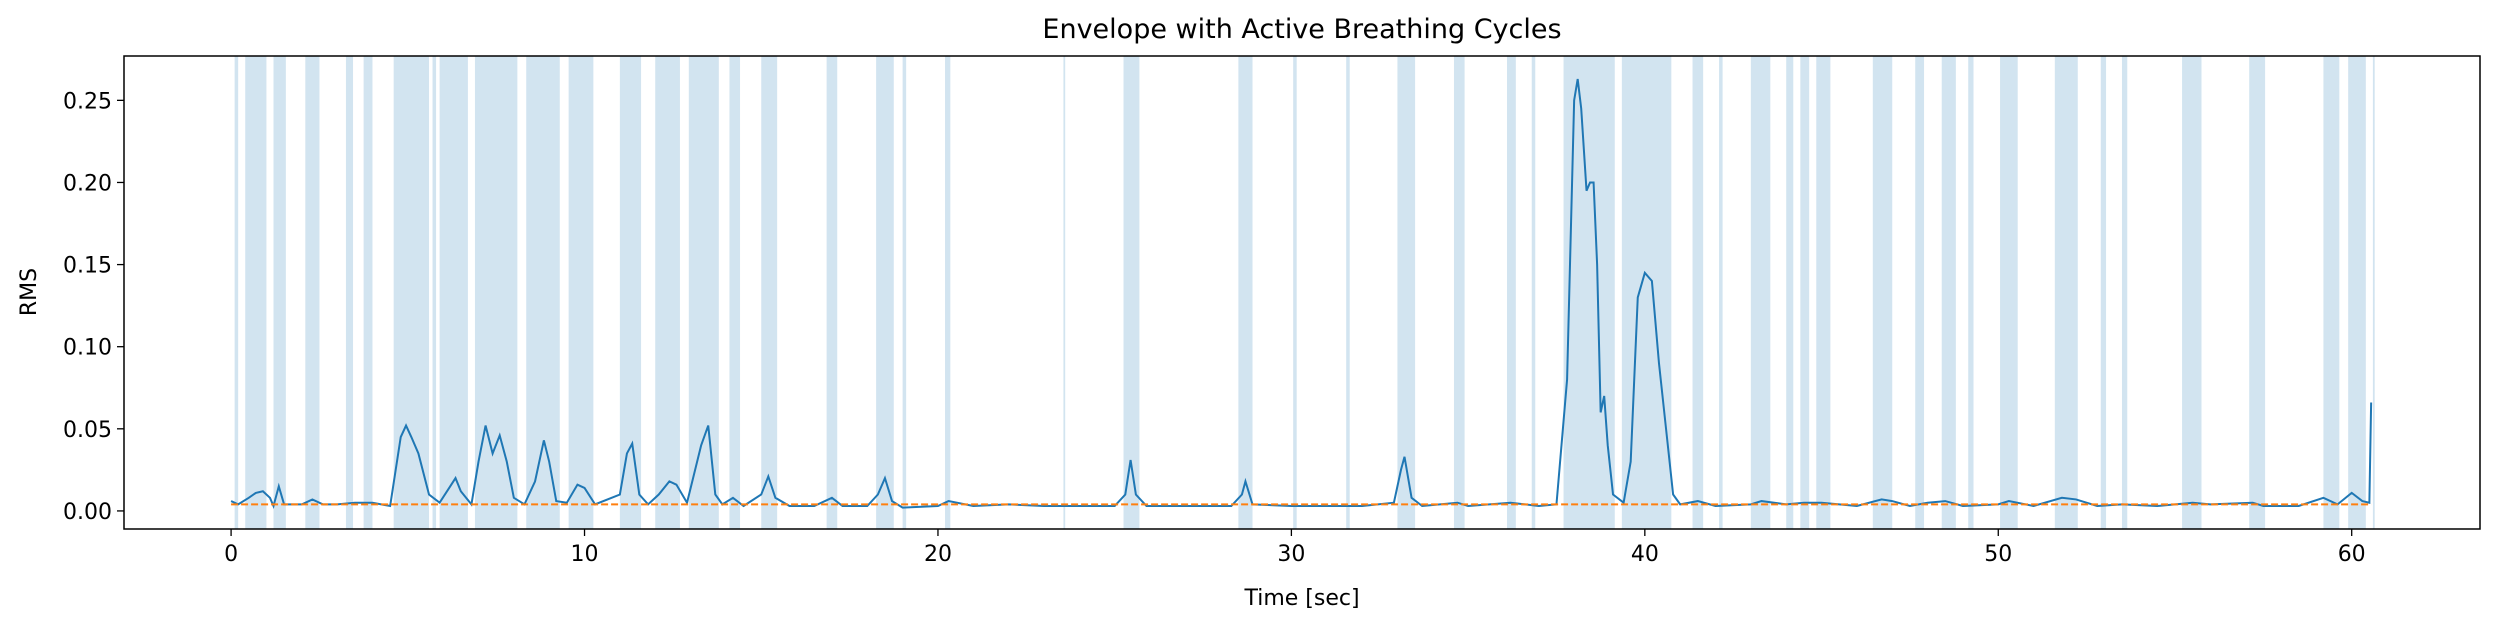 The image size is (2500, 627). I want to click on x-axis-label: Time [sec], so click(1301, 598).